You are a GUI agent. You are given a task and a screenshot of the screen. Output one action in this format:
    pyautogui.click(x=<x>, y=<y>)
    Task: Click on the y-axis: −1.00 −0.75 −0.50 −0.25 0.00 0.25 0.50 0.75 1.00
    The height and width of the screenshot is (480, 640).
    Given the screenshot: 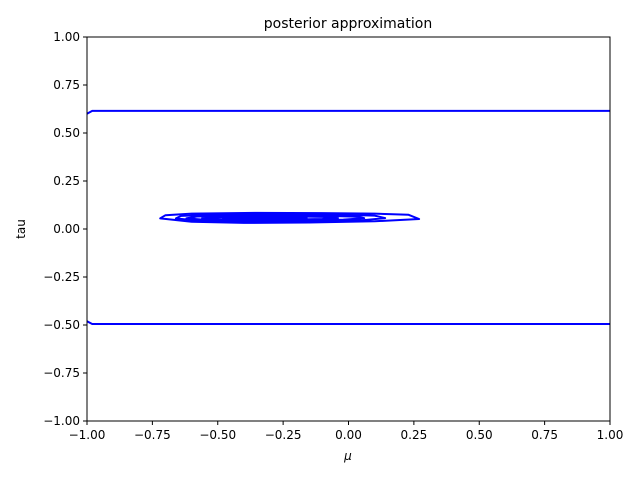 What is the action you would take?
    pyautogui.click(x=65, y=229)
    